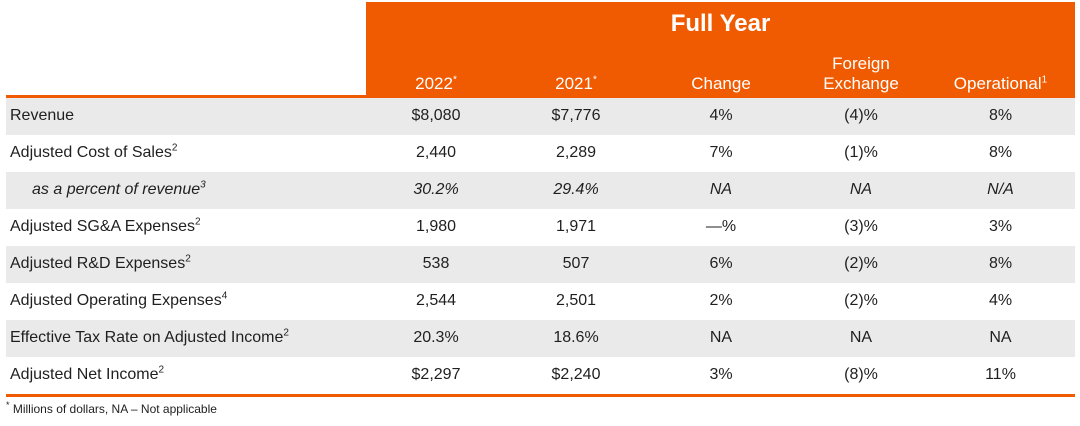 The width and height of the screenshot is (1080, 426). I want to click on table-cell: $2,297, so click(436, 374).